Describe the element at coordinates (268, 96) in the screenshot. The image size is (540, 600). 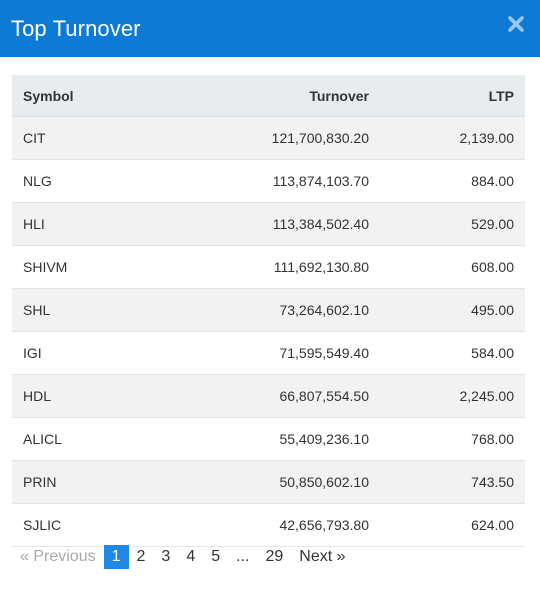
I see `table-header-row: Symbol Turnover LTP` at that location.